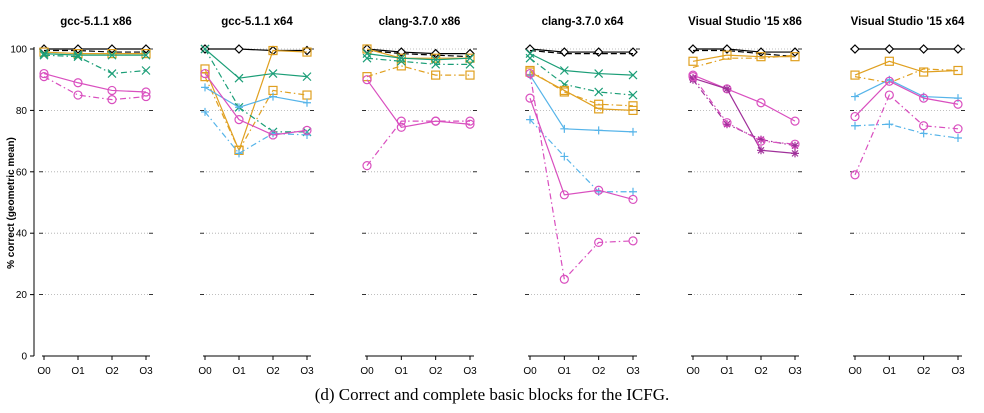 Image resolution: width=984 pixels, height=413 pixels. What do you see at coordinates (22, 111) in the screenshot?
I see `y-tick-label: 80` at bounding box center [22, 111].